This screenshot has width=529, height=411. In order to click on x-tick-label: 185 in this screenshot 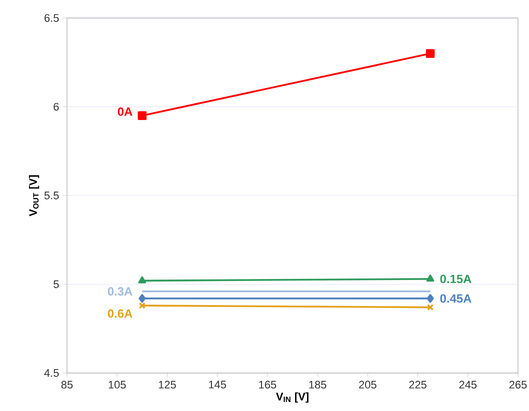, I will do `click(317, 384)`.